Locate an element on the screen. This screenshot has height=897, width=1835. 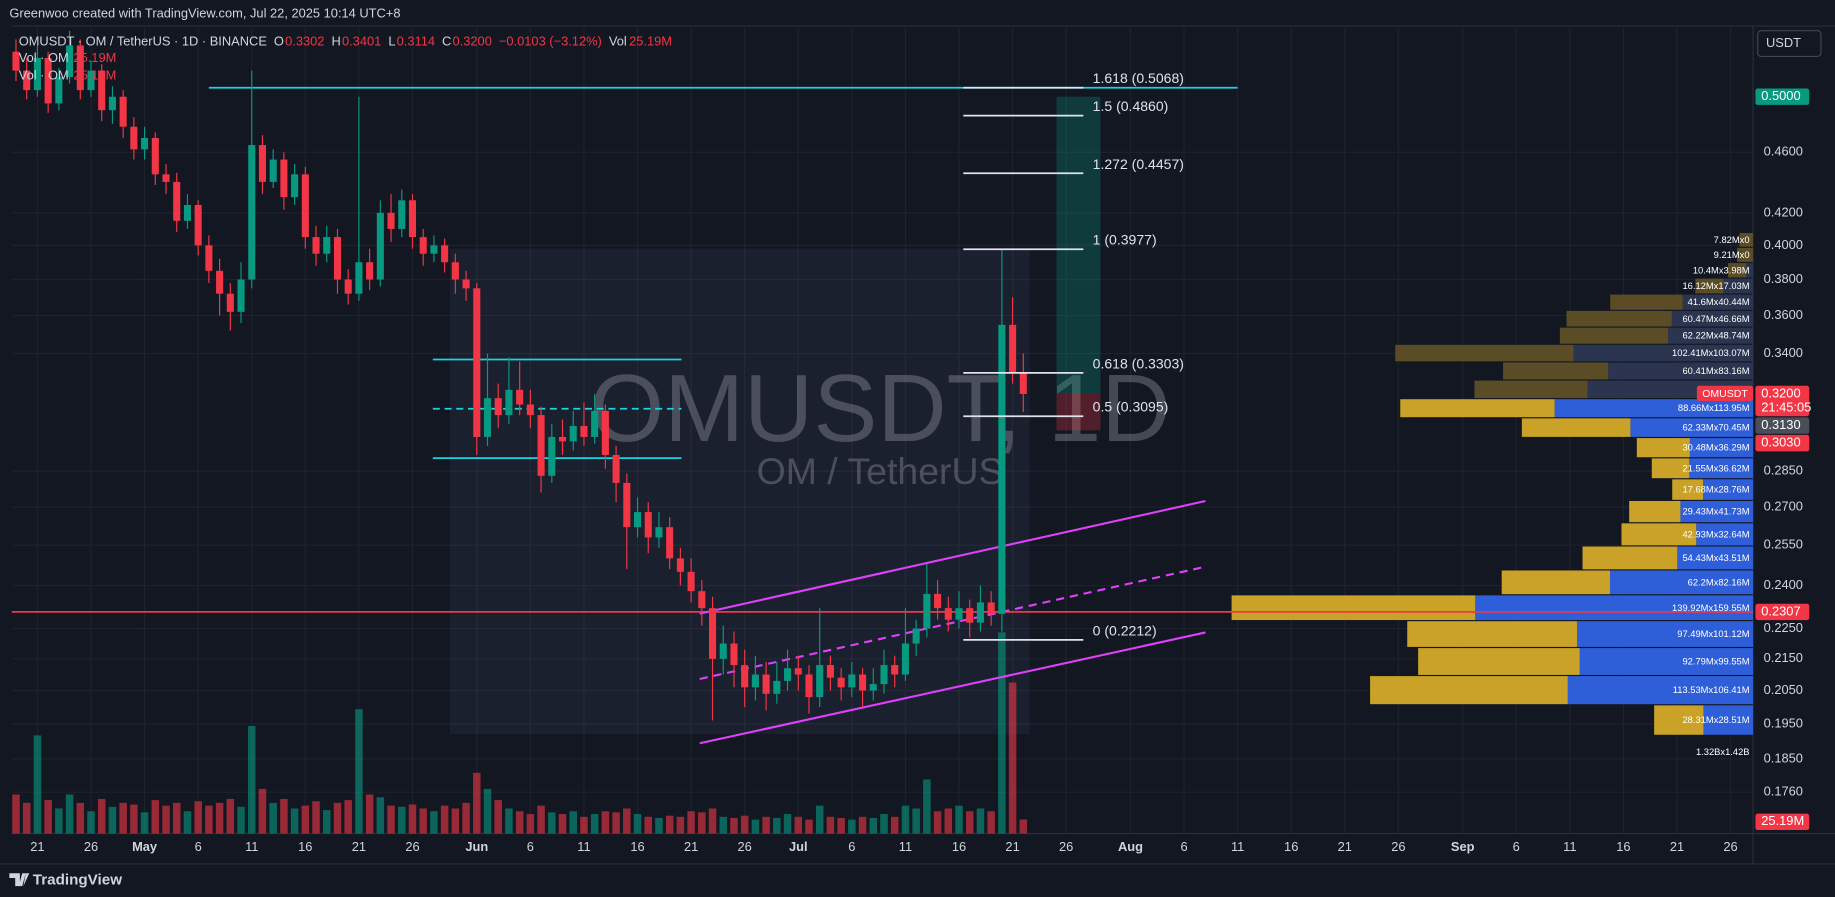
x-tick-label: Jul is located at coordinates (798, 846).